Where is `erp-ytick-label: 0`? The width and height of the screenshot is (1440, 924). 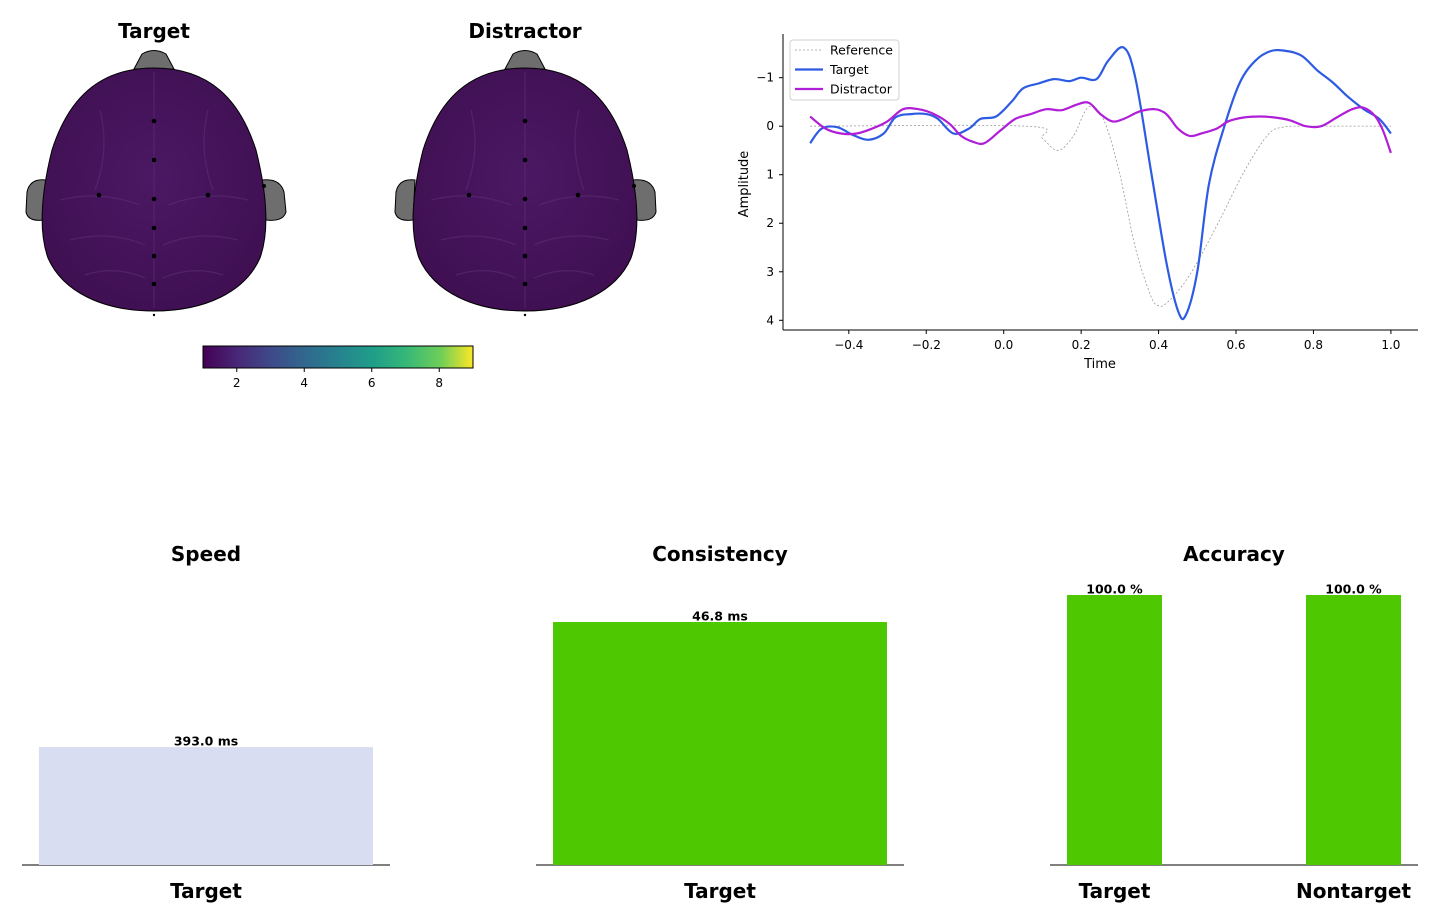
erp-ytick-label: 0 is located at coordinates (770, 126).